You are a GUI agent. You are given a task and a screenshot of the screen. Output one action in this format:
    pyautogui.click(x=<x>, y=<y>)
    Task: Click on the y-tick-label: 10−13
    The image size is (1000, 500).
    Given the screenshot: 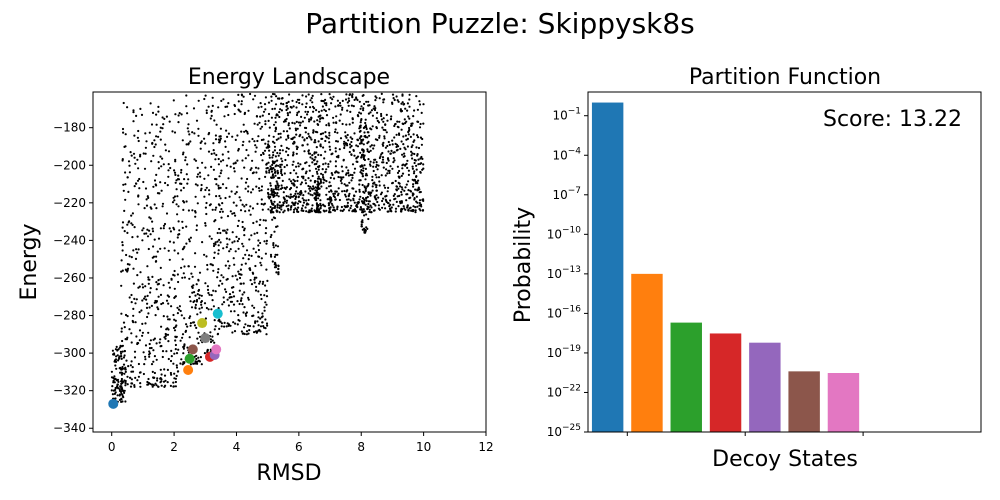 What is the action you would take?
    pyautogui.click(x=564, y=273)
    